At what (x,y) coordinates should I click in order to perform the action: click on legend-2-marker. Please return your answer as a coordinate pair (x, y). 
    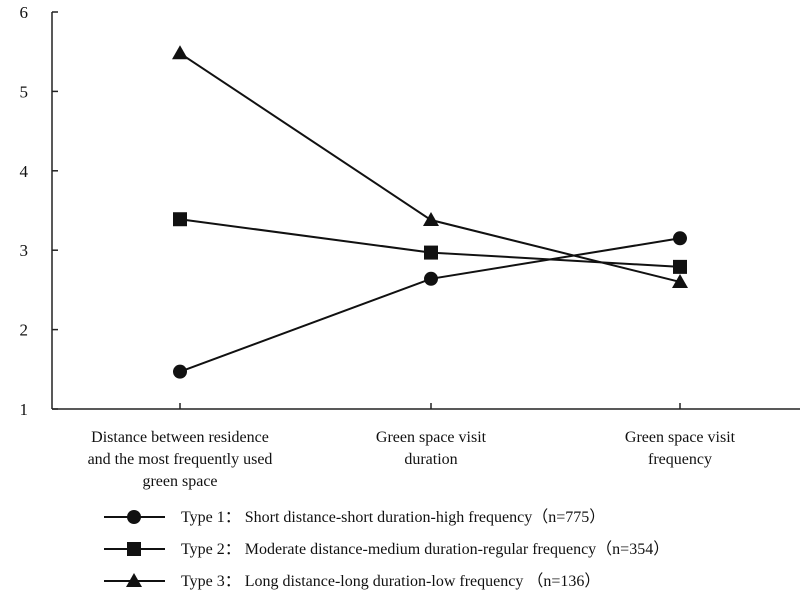
    Looking at the image, I should click on (134, 549).